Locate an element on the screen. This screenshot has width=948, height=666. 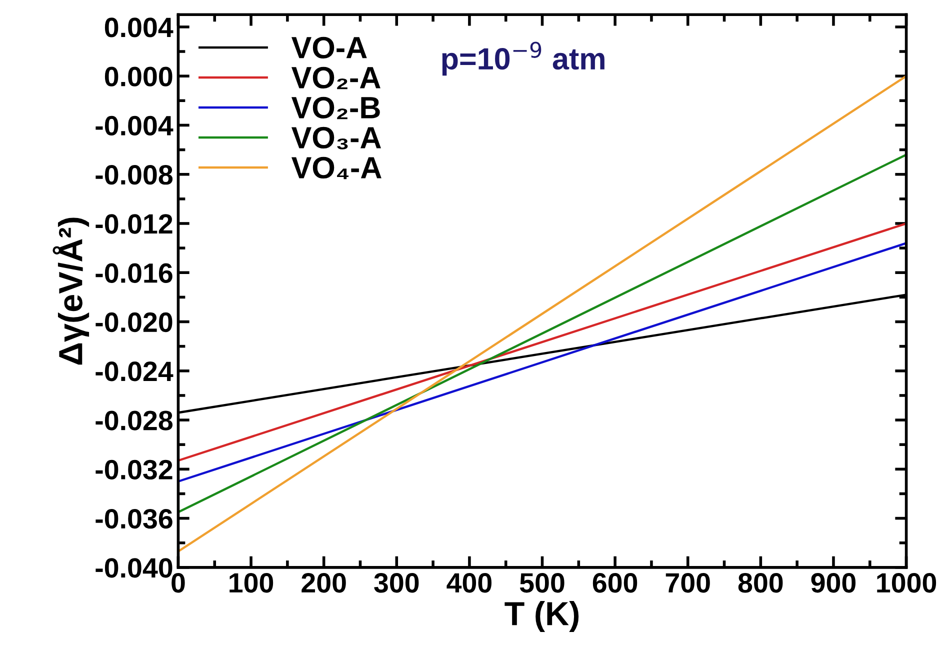
legend-label: VO₂-B is located at coordinates (335, 108).